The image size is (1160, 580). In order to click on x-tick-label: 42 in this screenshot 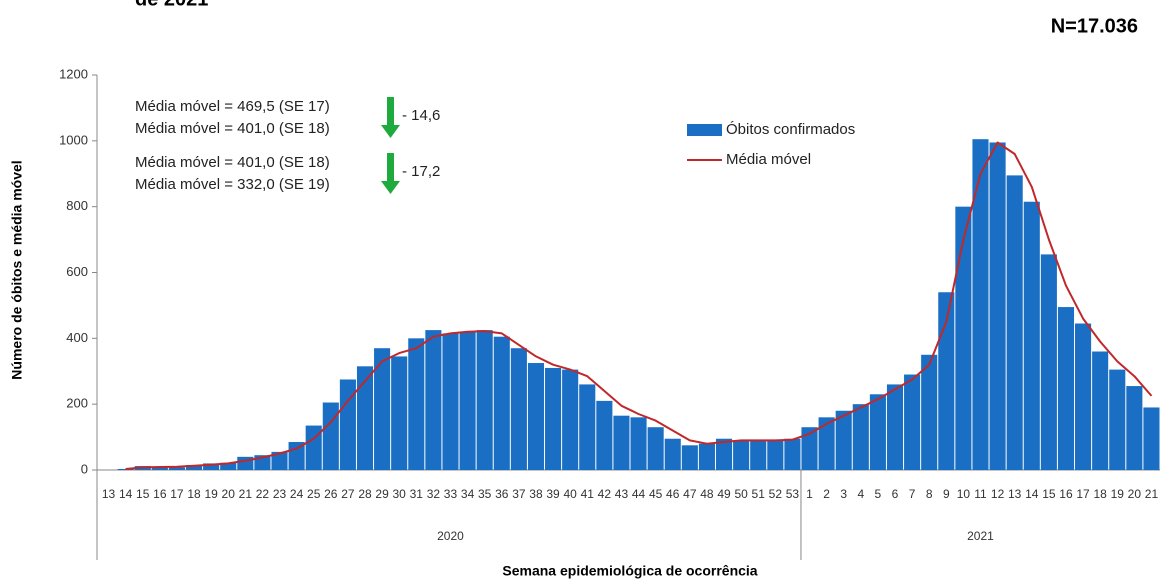, I will do `click(605, 494)`.